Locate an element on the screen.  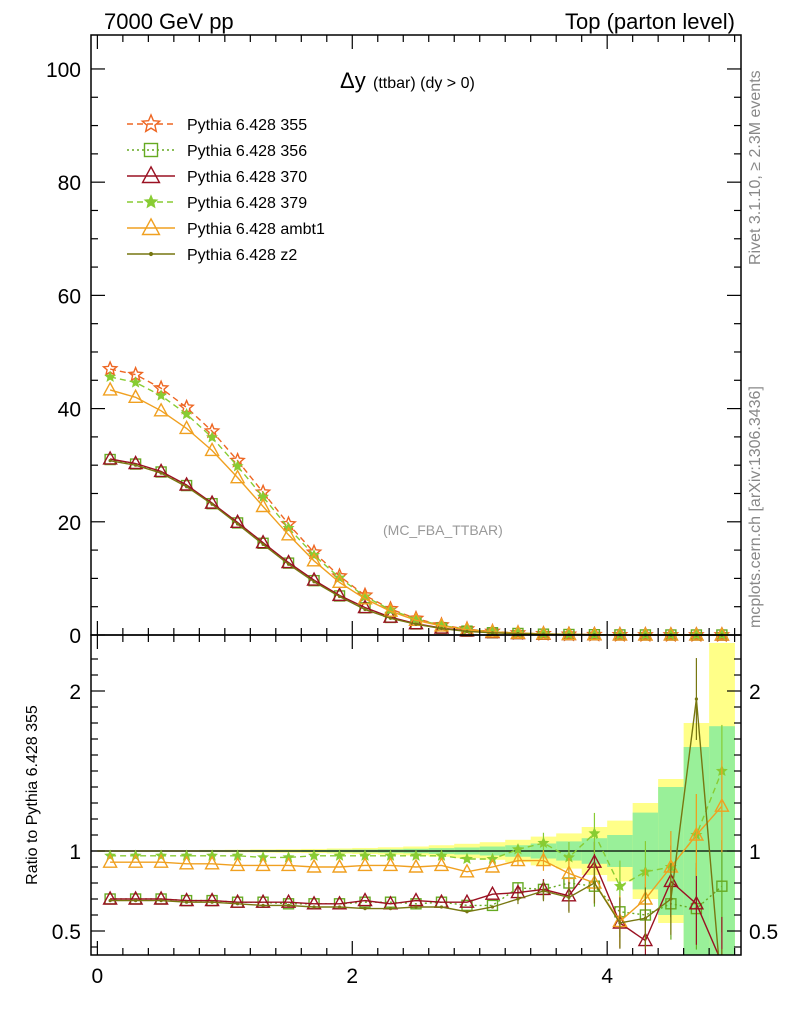
y-tick-label: 0 is located at coordinates (75, 636).